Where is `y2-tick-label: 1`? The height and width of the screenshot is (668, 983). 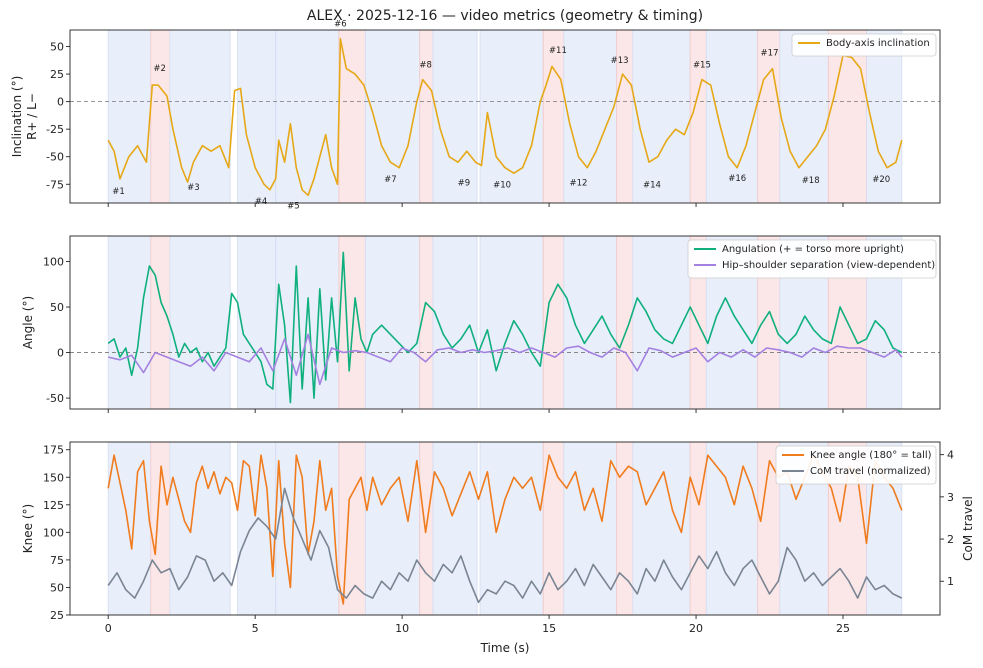
y2-tick-label: 1 is located at coordinates (950, 581).